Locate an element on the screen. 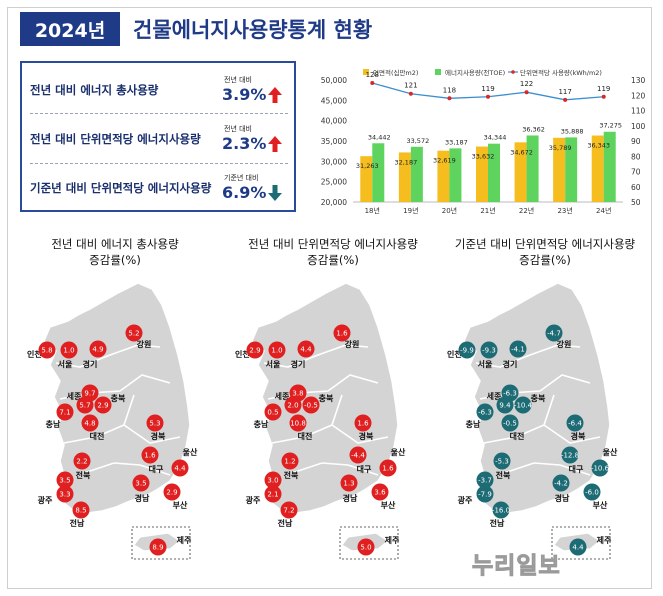 The height and width of the screenshot is (596, 663). value-label-ulsan: -10.6 is located at coordinates (600, 469).